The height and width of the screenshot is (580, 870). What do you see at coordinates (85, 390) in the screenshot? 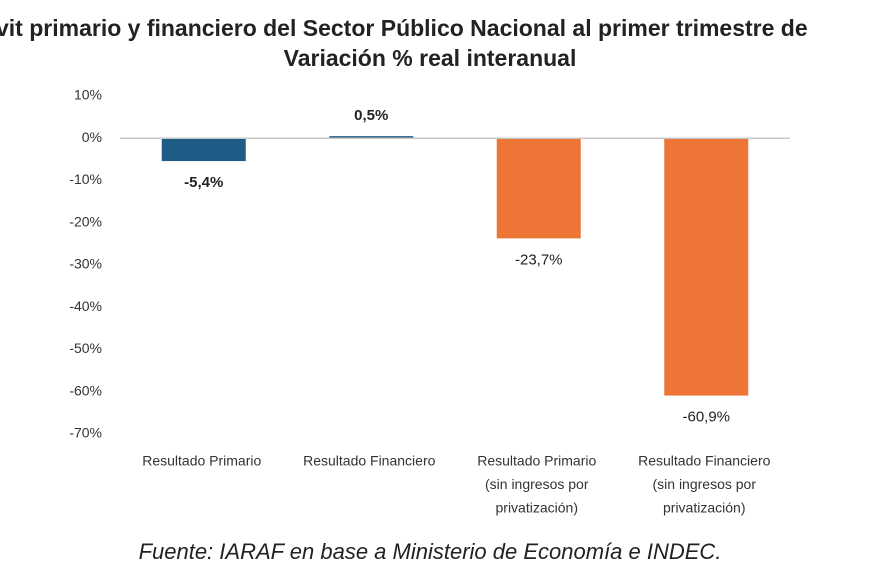
I see `y-tick-label: -60%` at bounding box center [85, 390].